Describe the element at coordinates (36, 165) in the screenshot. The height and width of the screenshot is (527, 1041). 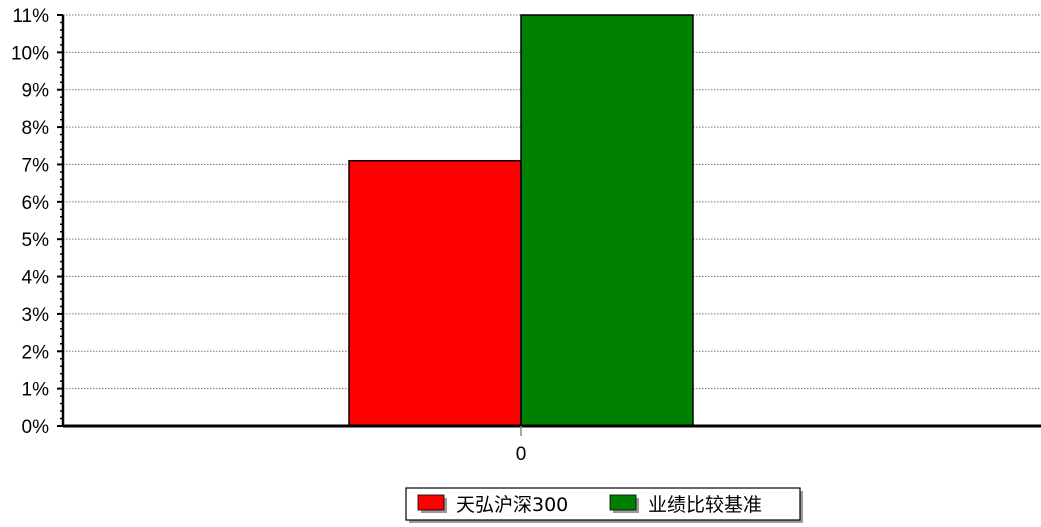
I see `y-tick-label: 7%` at that location.